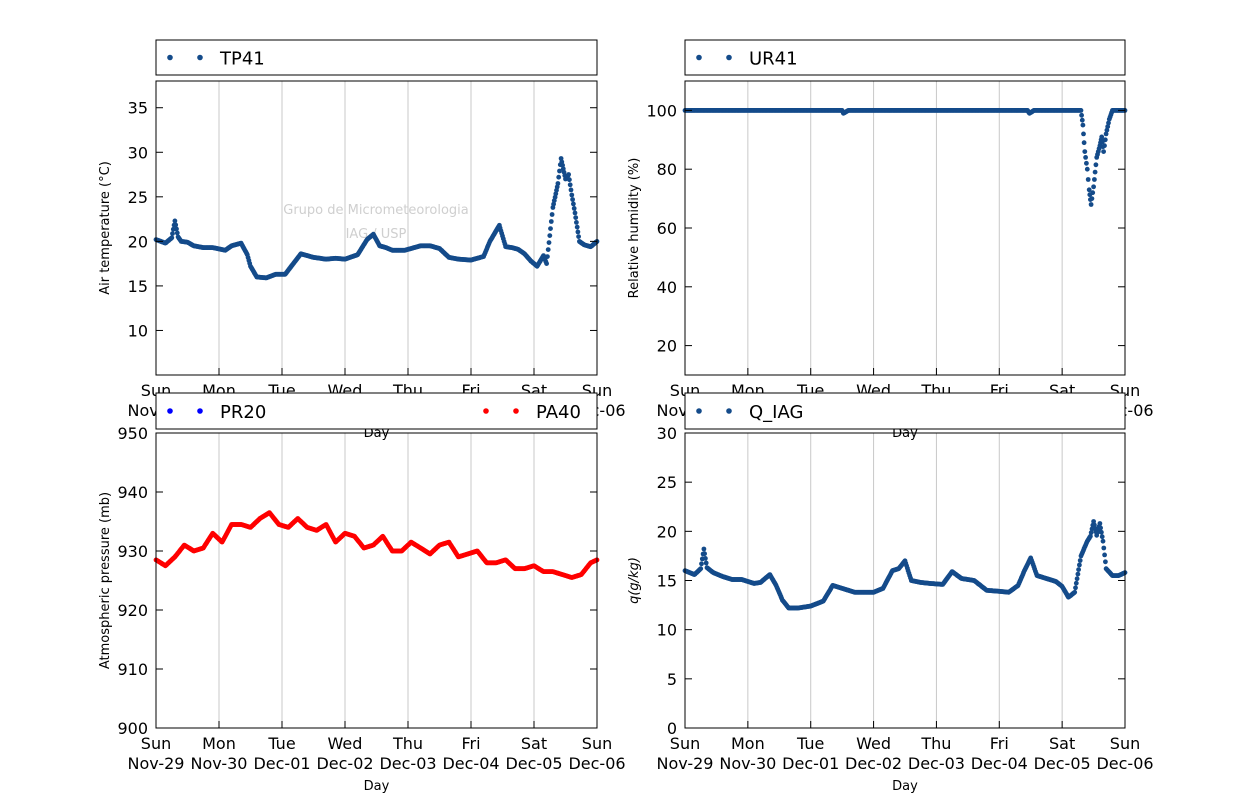  What do you see at coordinates (667, 287) in the screenshot?
I see `y-tick-label: 40` at bounding box center [667, 287].